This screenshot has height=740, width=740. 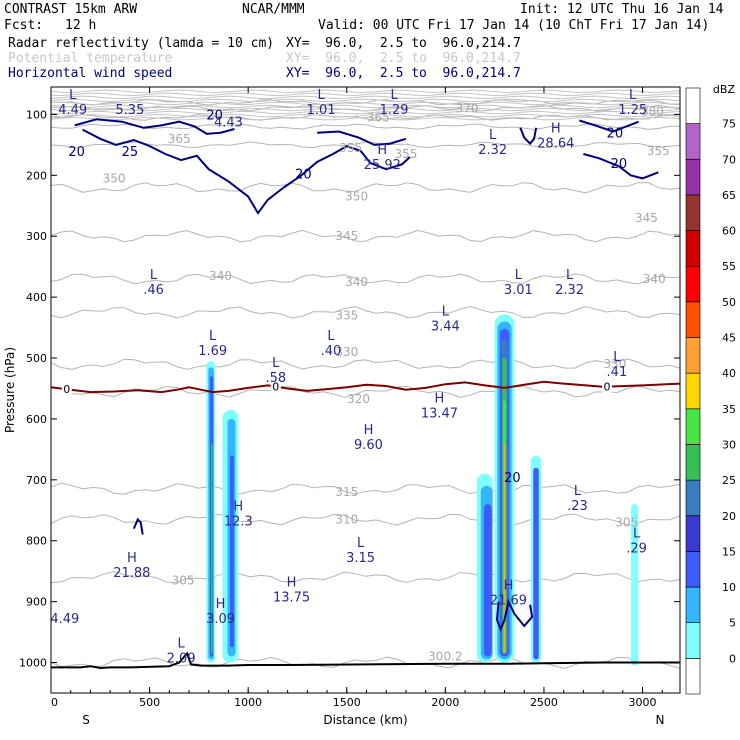 I want to click on extremum-value: 2.09, so click(x=181, y=658).